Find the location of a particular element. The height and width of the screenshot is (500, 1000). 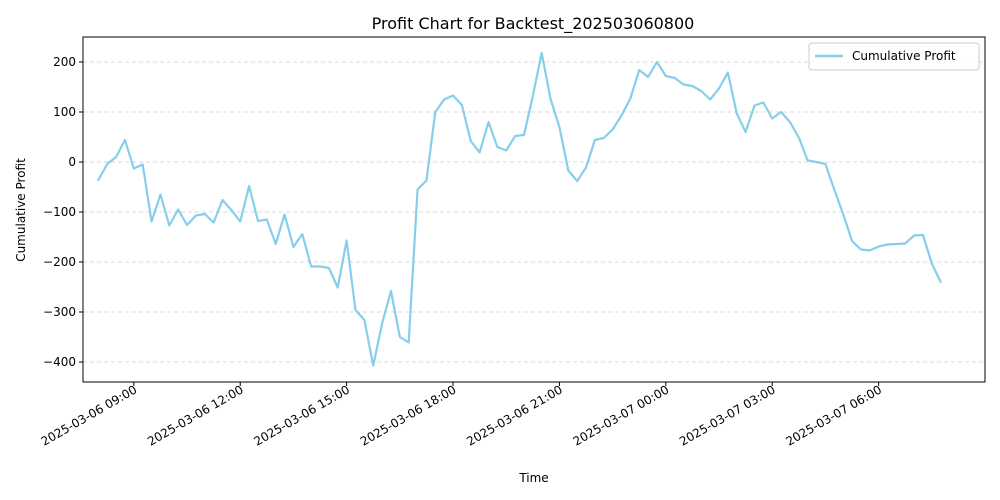

chart-title: Profit Chart for Backtest_202503060800 is located at coordinates (533, 24).